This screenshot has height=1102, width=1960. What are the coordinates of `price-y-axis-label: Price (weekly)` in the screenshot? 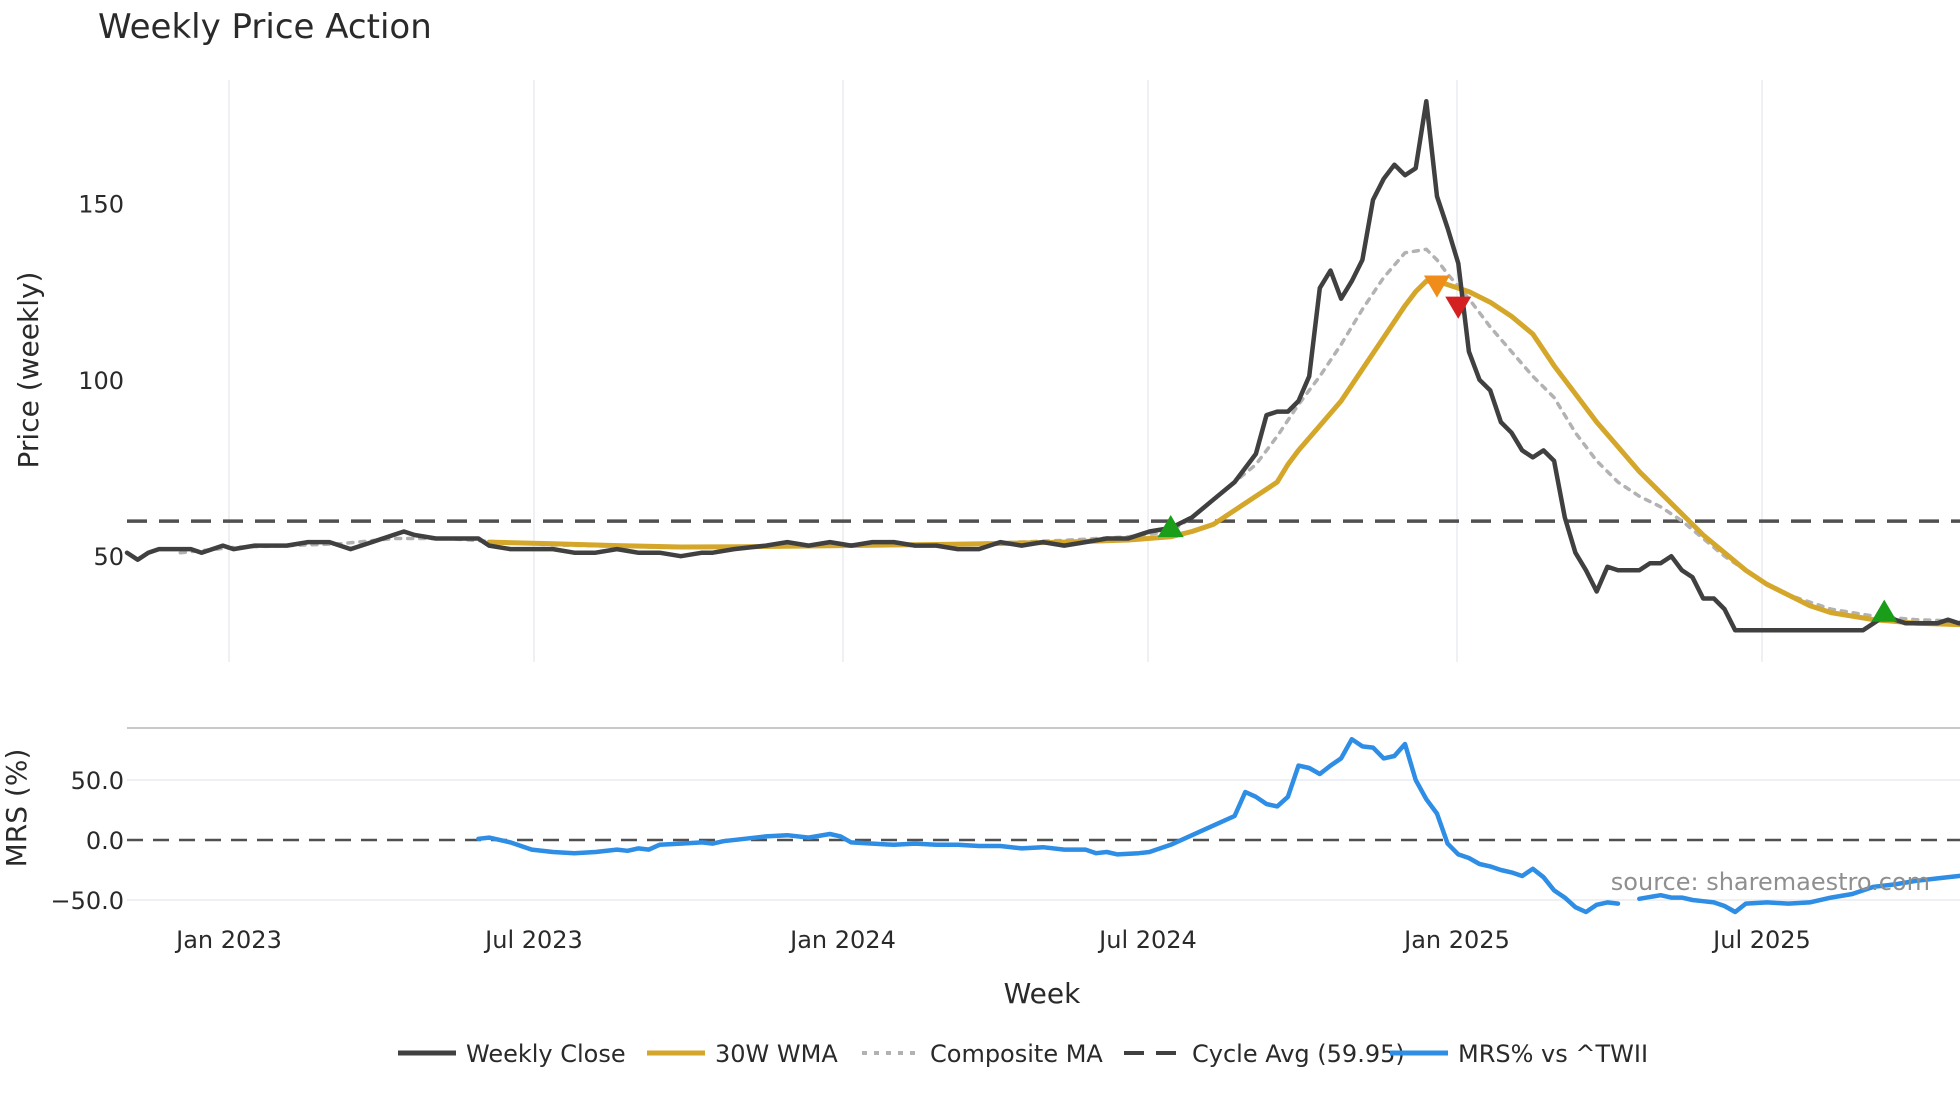 It's located at (28, 370).